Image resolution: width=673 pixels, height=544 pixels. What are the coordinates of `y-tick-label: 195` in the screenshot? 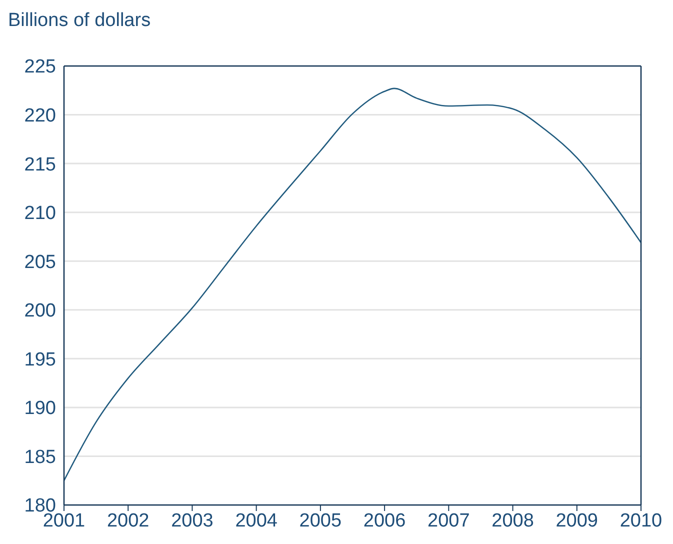 It's located at (40, 359).